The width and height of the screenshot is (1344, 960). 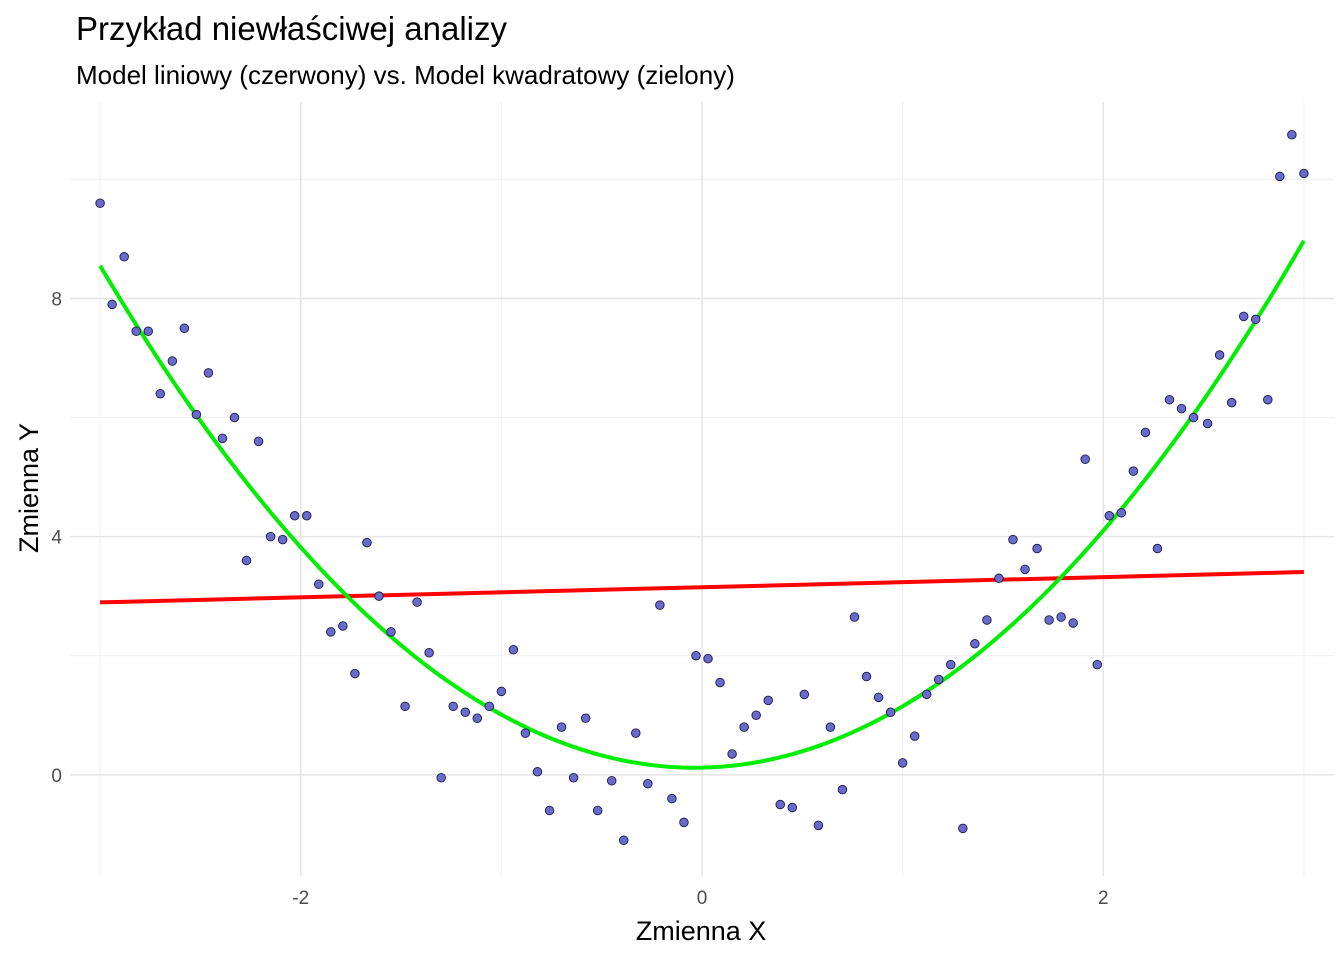 I want to click on chart-title: Przykład niewłaściwej analizy, so click(x=291, y=28).